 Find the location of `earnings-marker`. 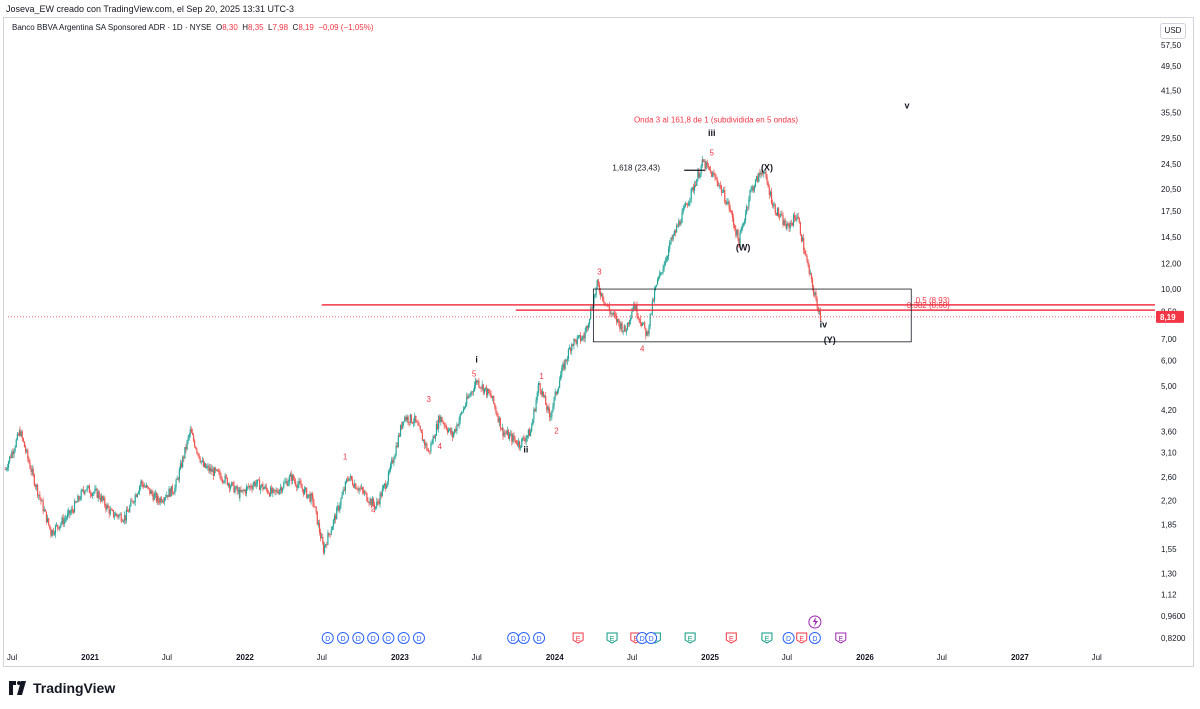

earnings-marker is located at coordinates (690, 638).